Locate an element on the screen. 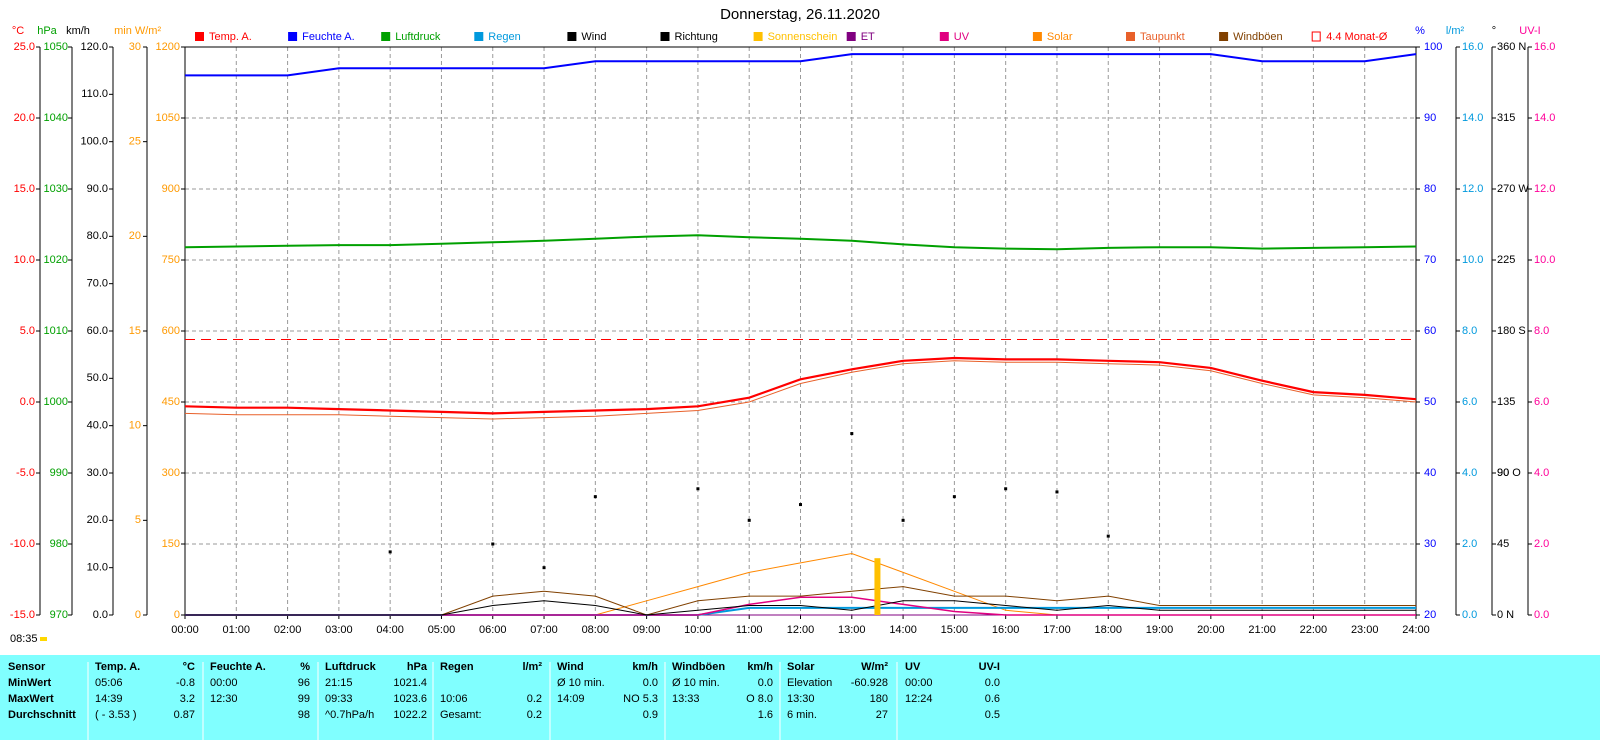 This screenshot has height=740, width=1600. table-cell: NO 5.3 is located at coordinates (640, 699).